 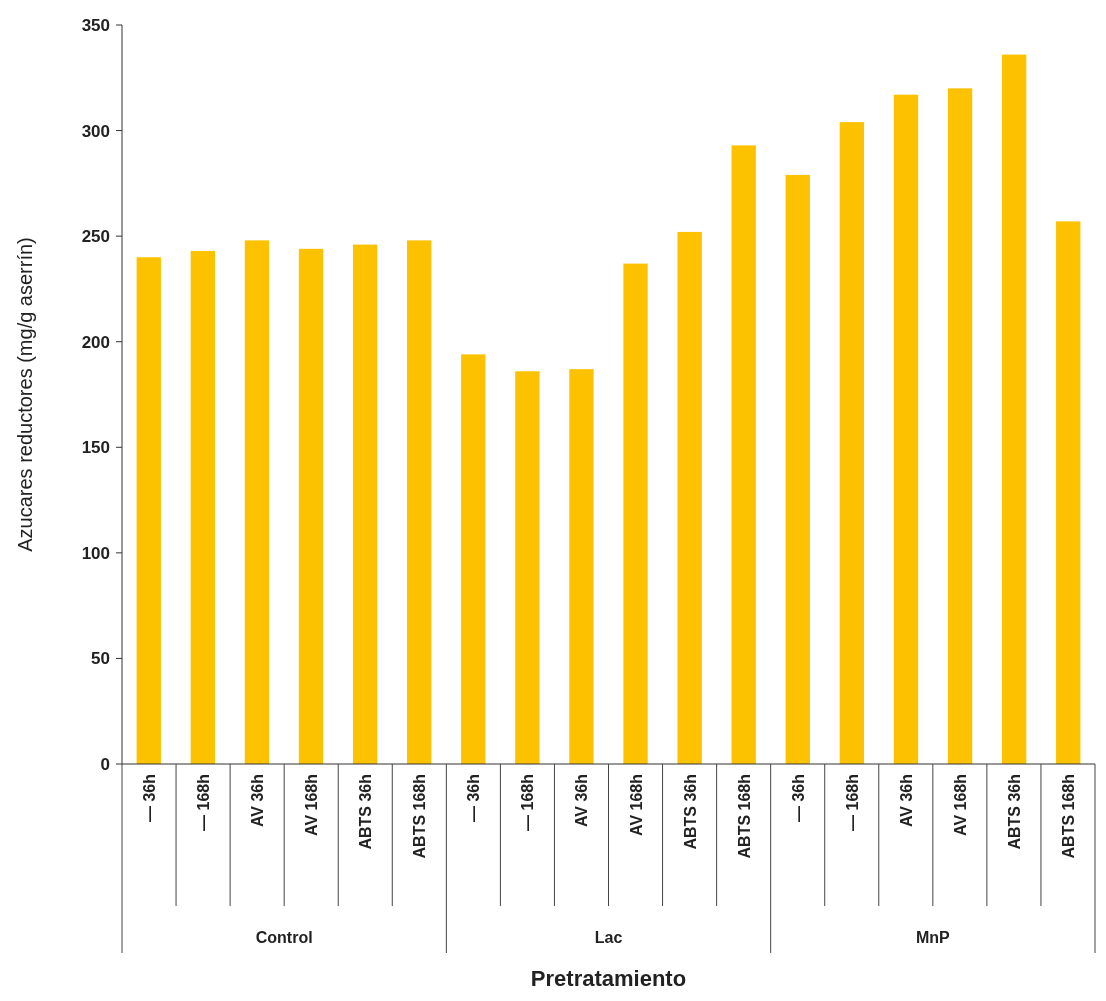 I want to click on y-axis-title: Azucares reductores (mg/g aserrín), so click(x=25, y=394).